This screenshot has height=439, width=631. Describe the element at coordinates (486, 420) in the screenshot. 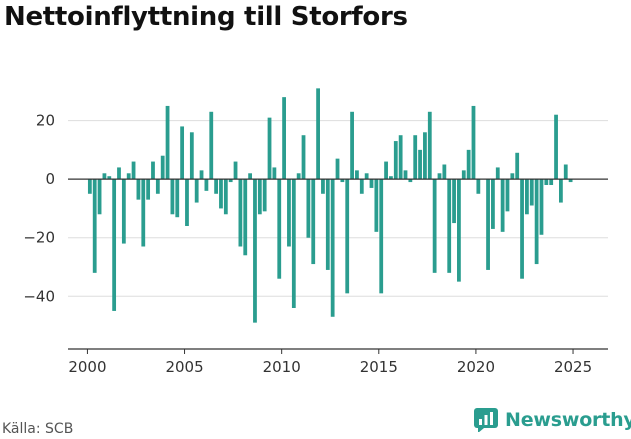

I see `newsworthy-logo-icon` at that location.